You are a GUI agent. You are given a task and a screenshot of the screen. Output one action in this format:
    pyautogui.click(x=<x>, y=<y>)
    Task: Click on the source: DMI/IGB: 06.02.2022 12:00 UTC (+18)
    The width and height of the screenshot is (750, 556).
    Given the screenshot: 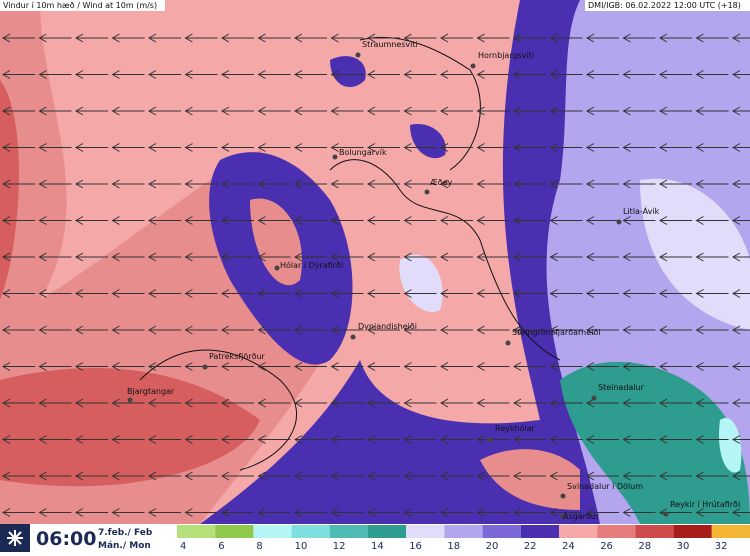 What is the action you would take?
    pyautogui.click(x=664, y=5)
    